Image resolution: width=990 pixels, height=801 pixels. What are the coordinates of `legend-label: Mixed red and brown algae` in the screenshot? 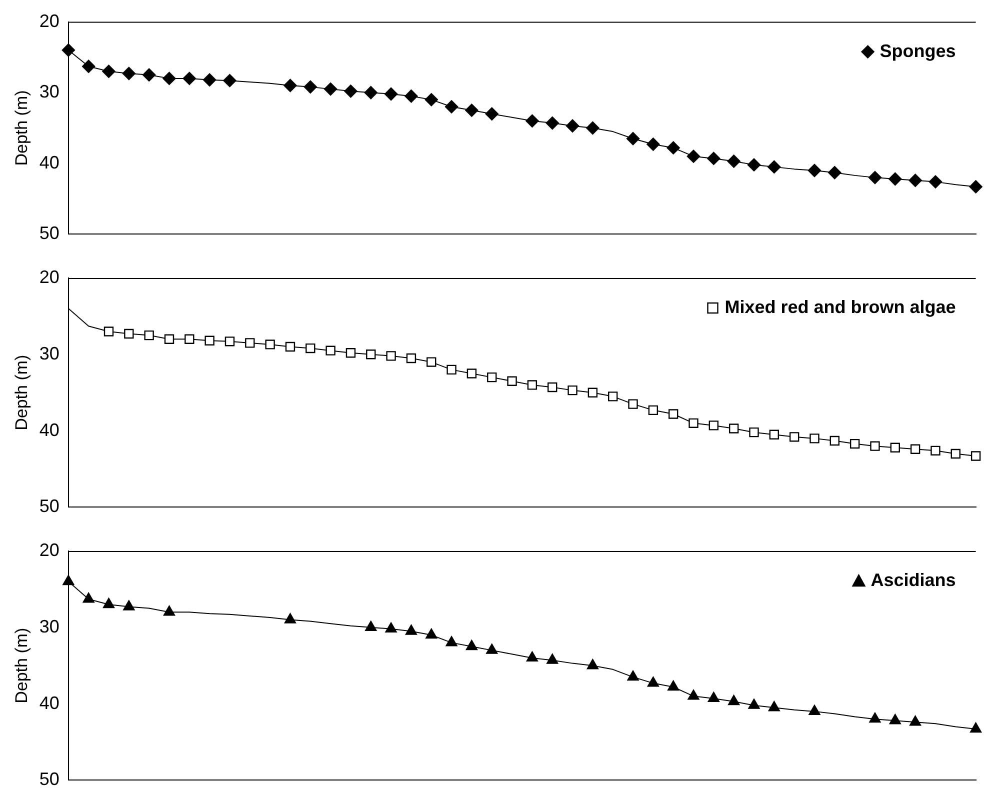 It's located at (840, 306).